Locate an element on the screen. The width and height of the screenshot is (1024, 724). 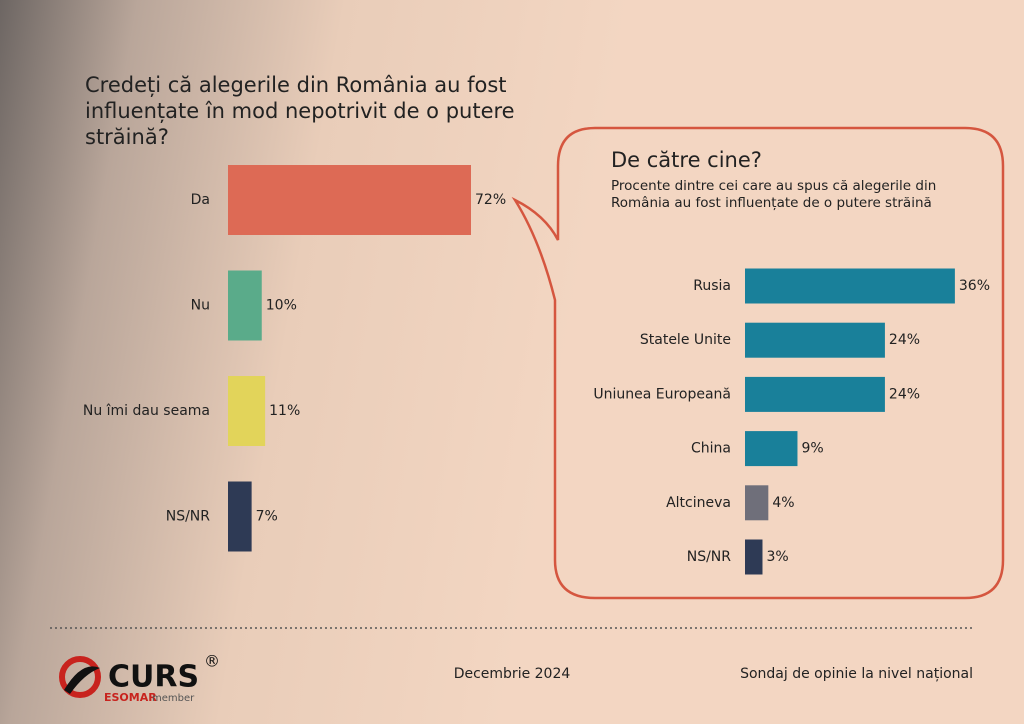
value-label: 9% is located at coordinates (812, 449).